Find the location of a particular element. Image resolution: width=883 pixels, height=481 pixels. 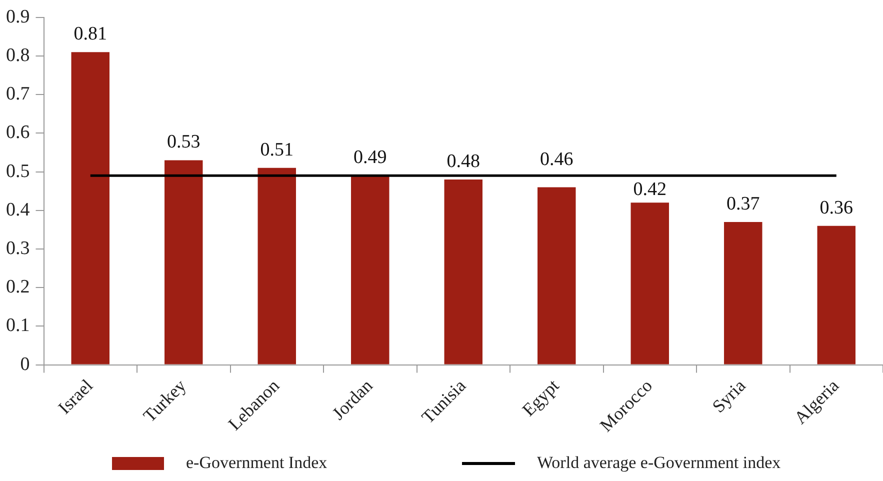

y-tick-label: 0.3 is located at coordinates (18, 248).